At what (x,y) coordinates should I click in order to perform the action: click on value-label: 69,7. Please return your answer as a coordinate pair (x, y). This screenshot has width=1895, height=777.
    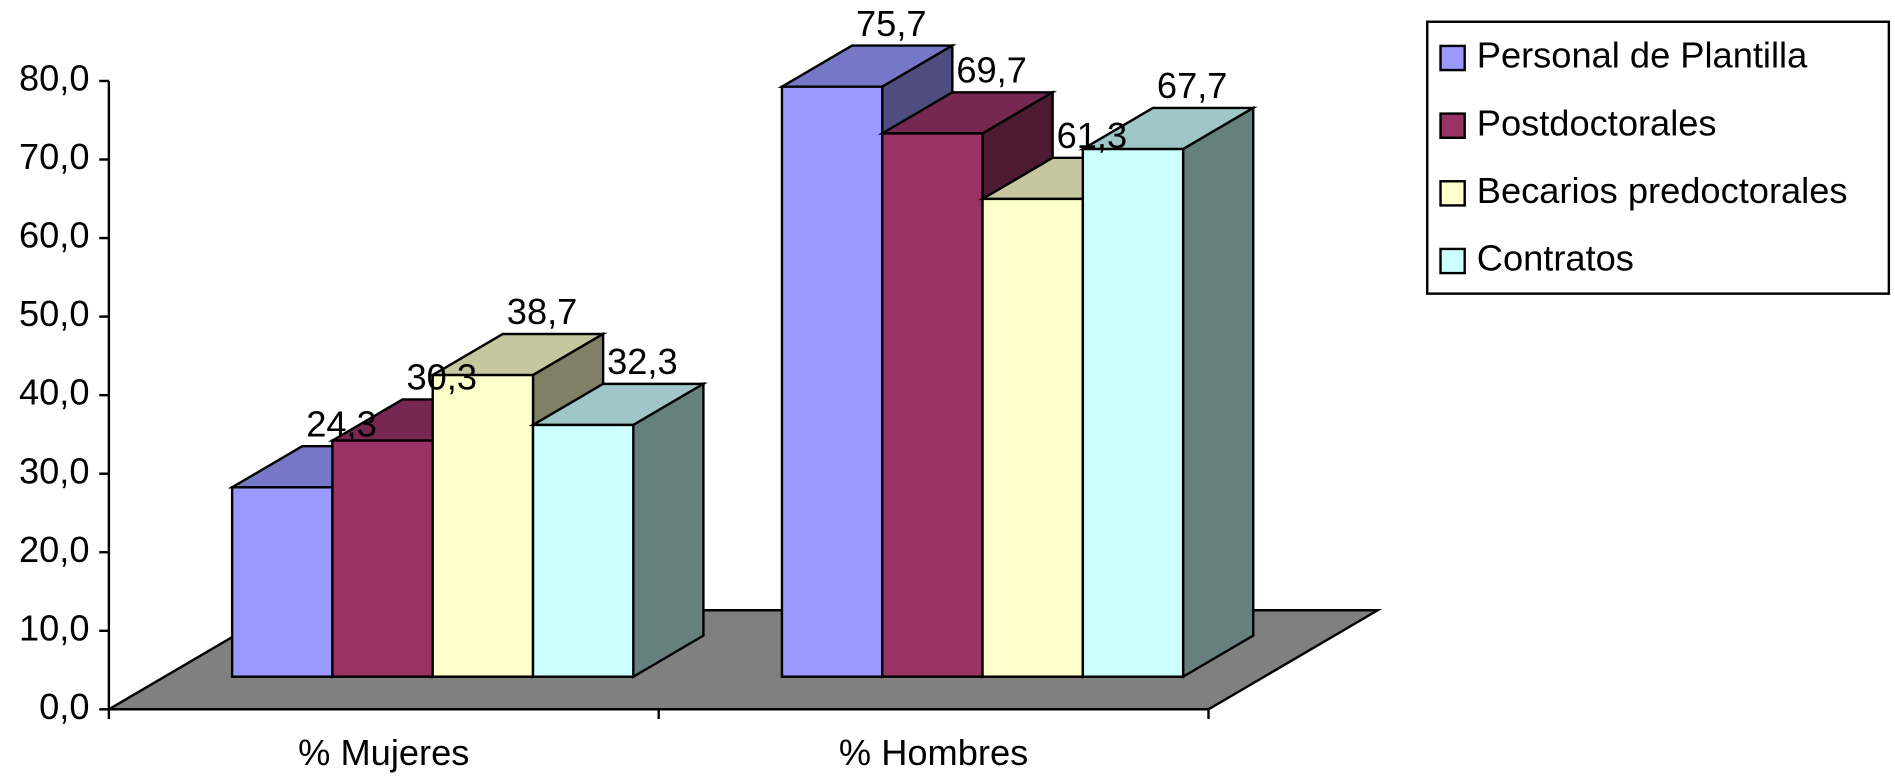
    Looking at the image, I should click on (991, 70).